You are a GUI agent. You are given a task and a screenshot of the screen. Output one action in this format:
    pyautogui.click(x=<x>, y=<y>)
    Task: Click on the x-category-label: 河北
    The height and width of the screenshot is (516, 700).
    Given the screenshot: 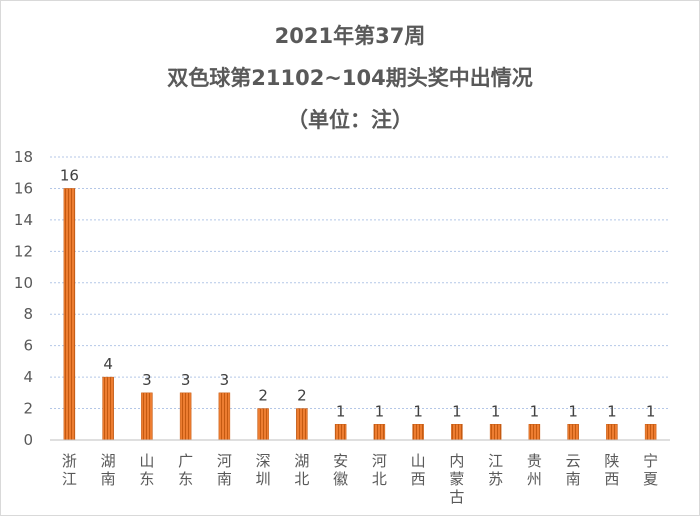 What is the action you would take?
    pyautogui.click(x=379, y=470)
    